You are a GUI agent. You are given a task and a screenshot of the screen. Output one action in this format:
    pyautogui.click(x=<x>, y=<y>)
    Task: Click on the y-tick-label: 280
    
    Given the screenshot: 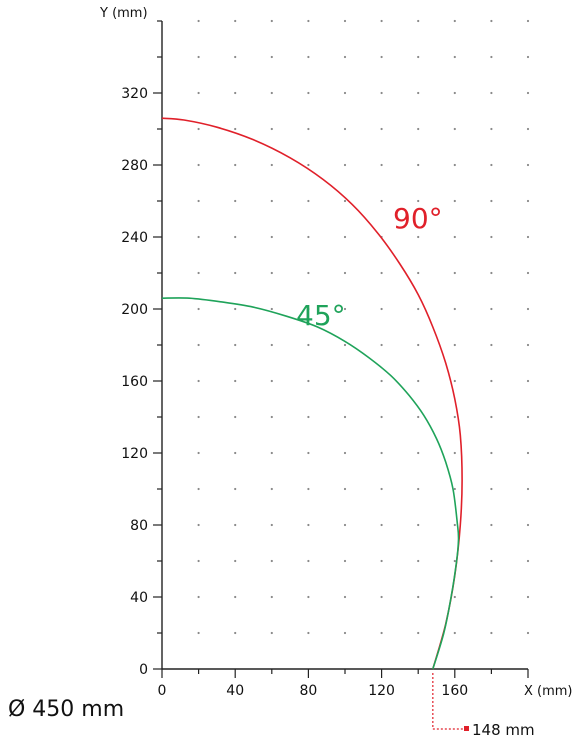 What is the action you would take?
    pyautogui.click(x=134, y=166)
    